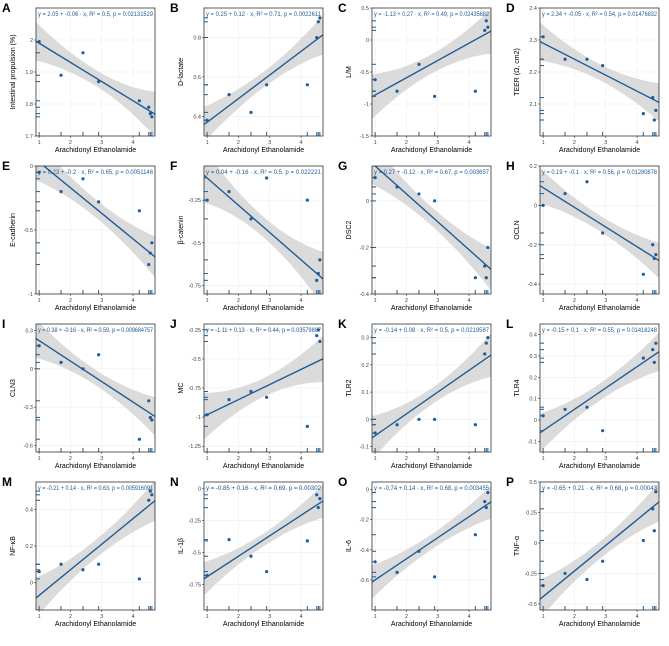 The image size is (669, 646). What do you see at coordinates (510, 166) in the screenshot?
I see `panel-letter: H` at bounding box center [510, 166].